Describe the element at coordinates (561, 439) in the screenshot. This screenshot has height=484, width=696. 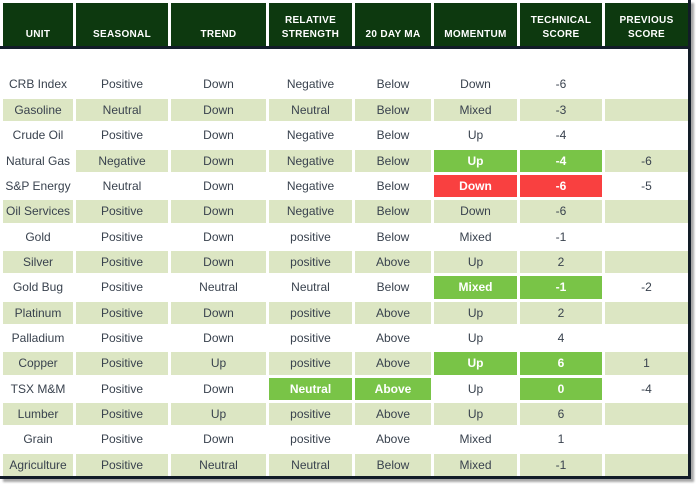
I see `cell-technical-score: 1` at that location.